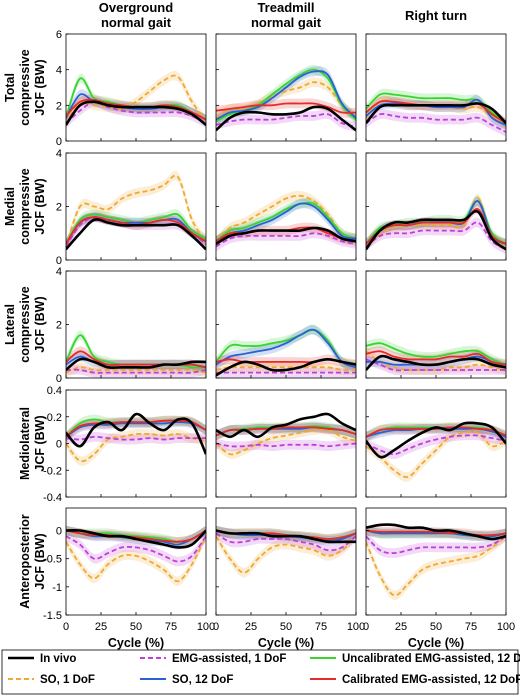 This screenshot has height=696, width=520. What do you see at coordinates (59, 154) in the screenshot?
I see `y-tick-label: 4` at bounding box center [59, 154].